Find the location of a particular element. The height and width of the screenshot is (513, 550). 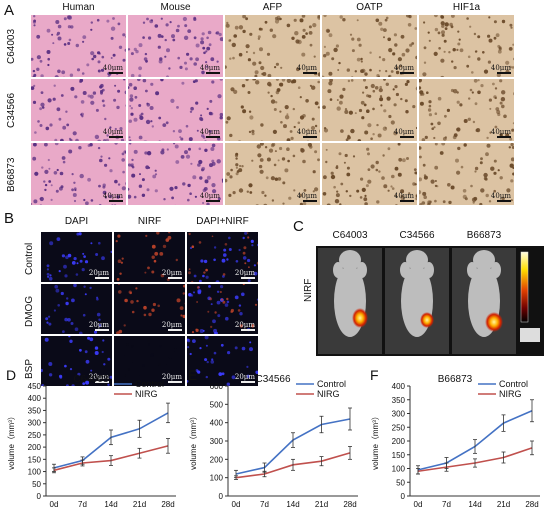

legend-label-nirg: NIRG is located at coordinates (146, 394).